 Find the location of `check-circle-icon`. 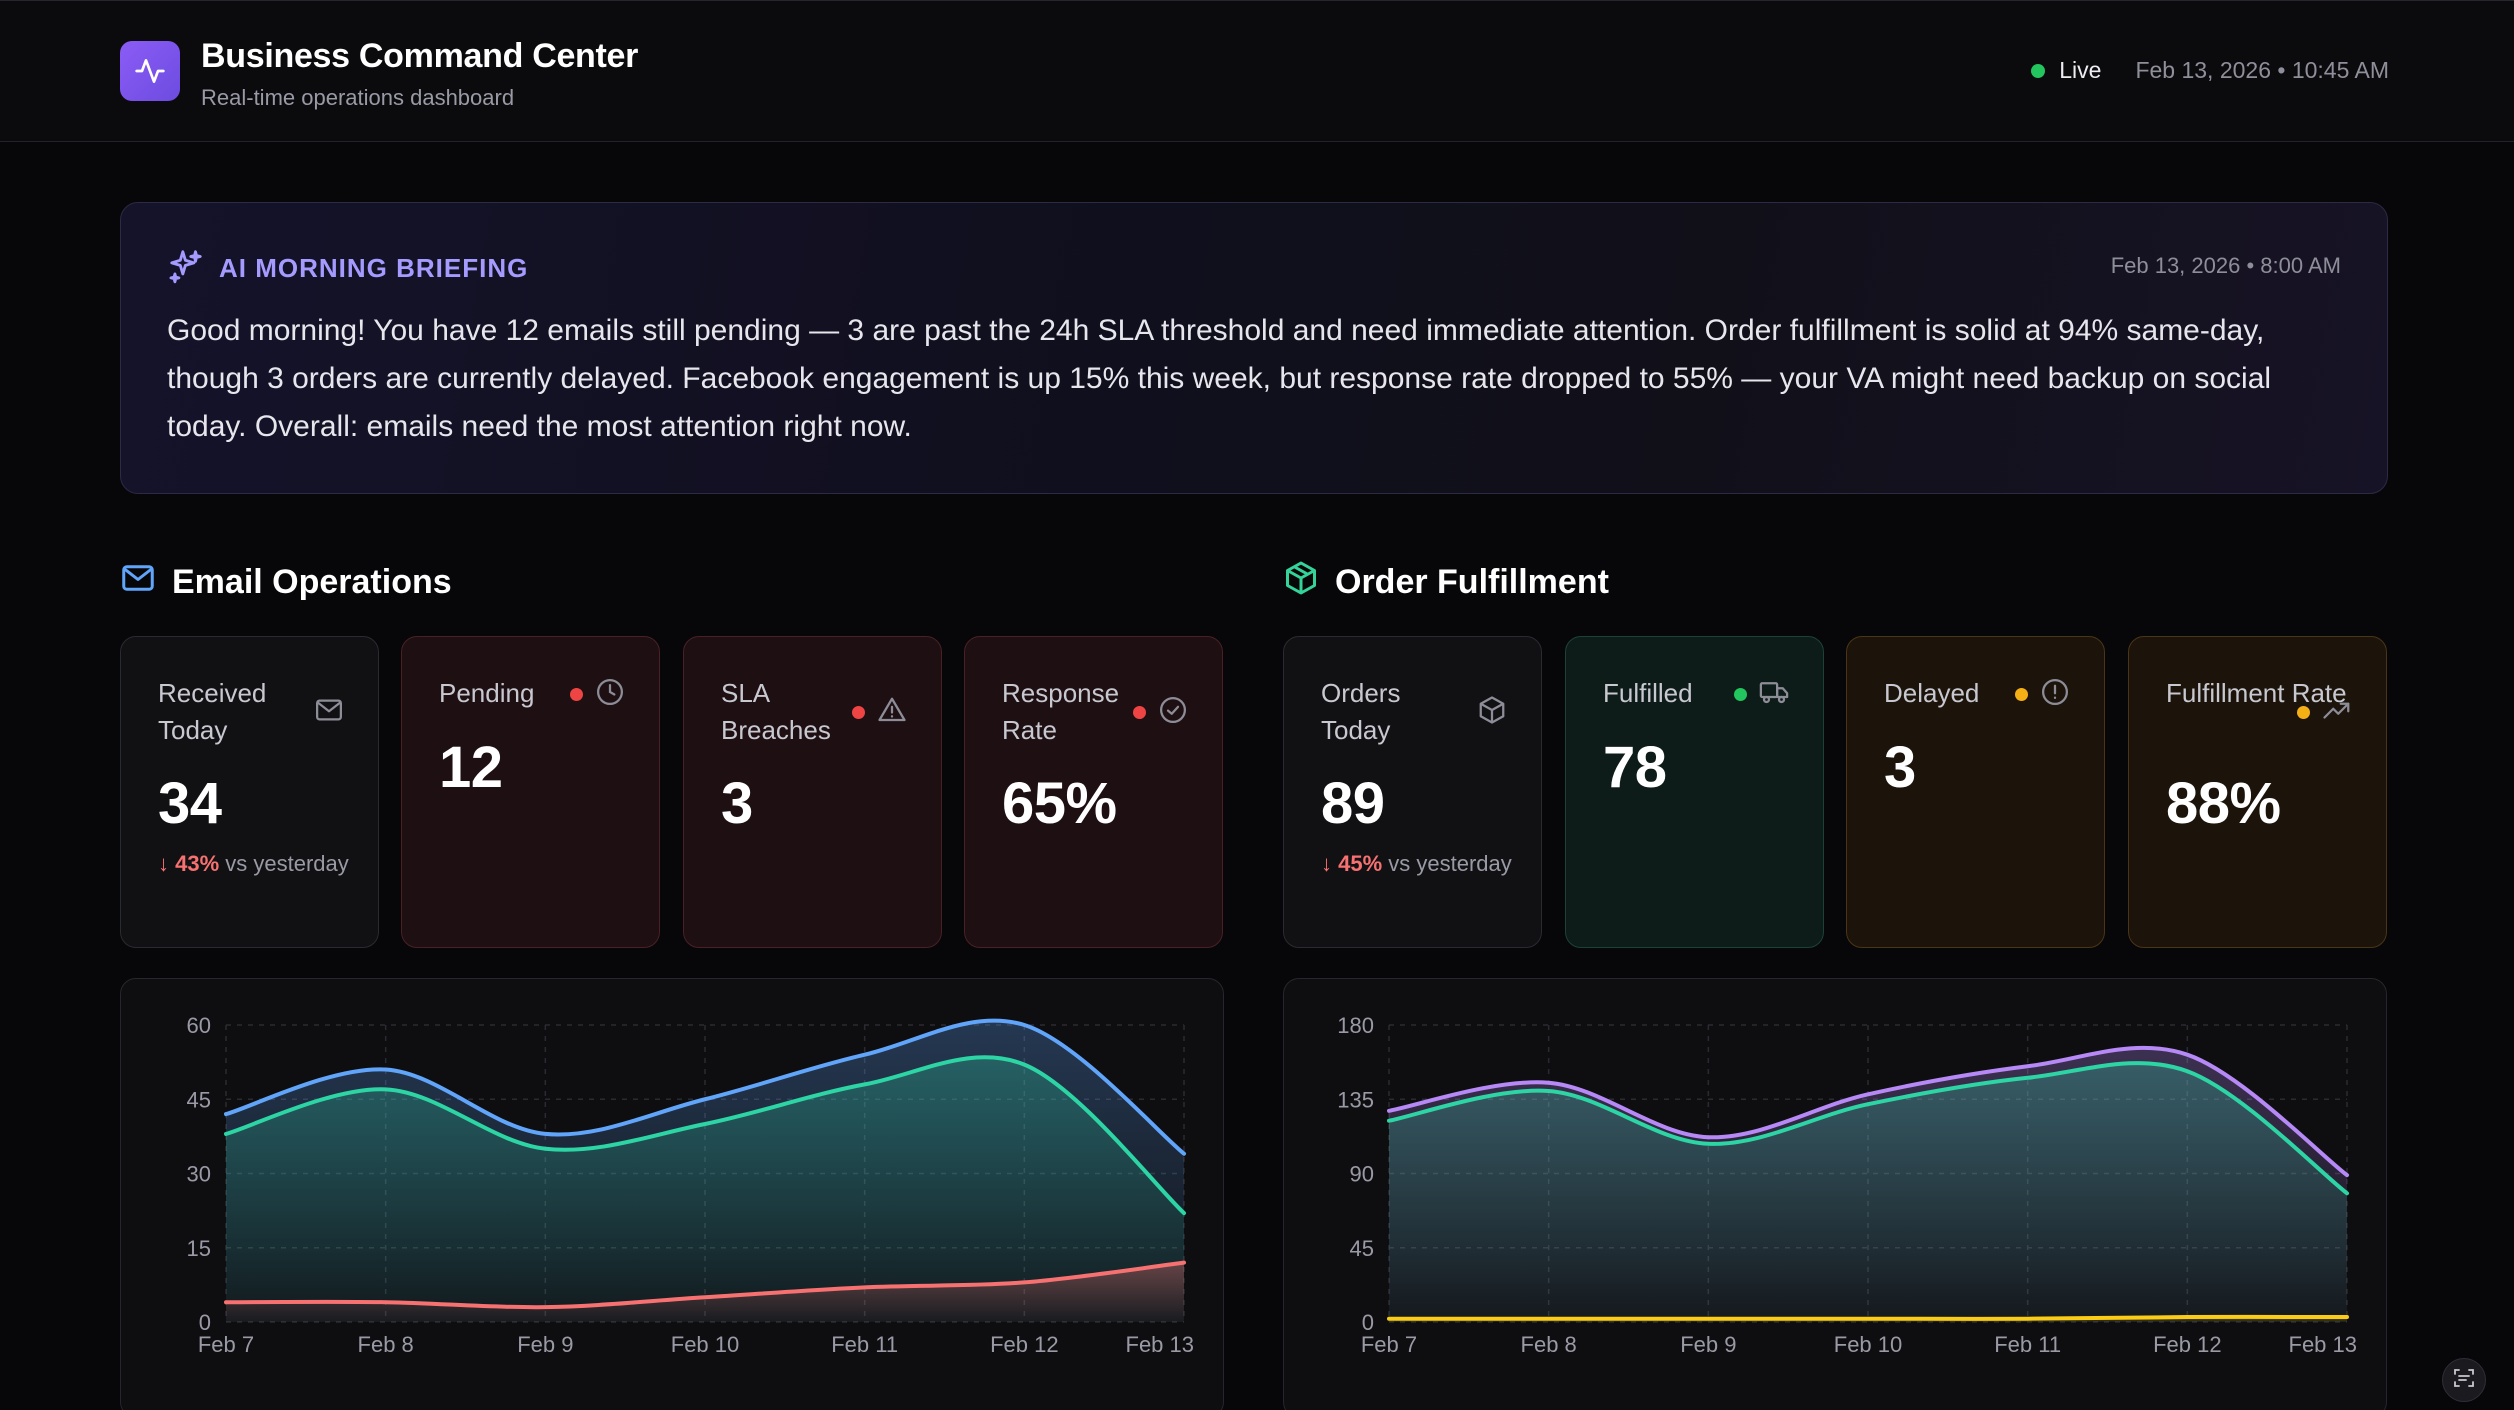

check-circle-icon is located at coordinates (1173, 712).